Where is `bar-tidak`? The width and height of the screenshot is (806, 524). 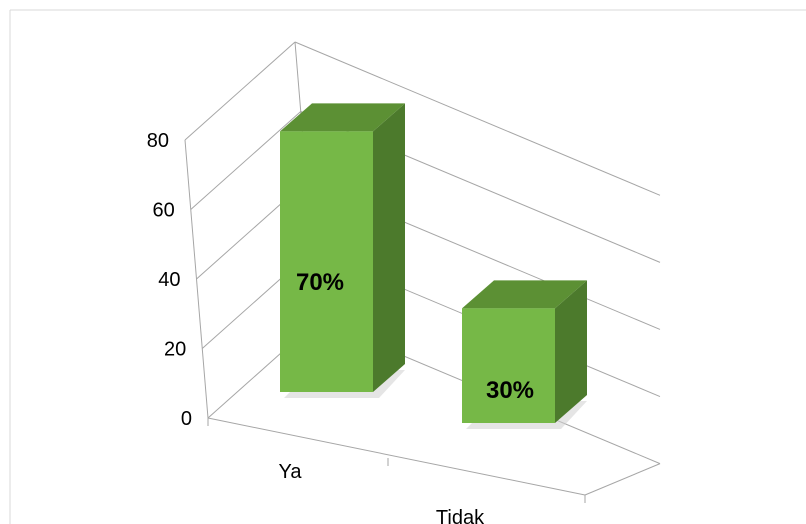
bar-tidak is located at coordinates (524, 354).